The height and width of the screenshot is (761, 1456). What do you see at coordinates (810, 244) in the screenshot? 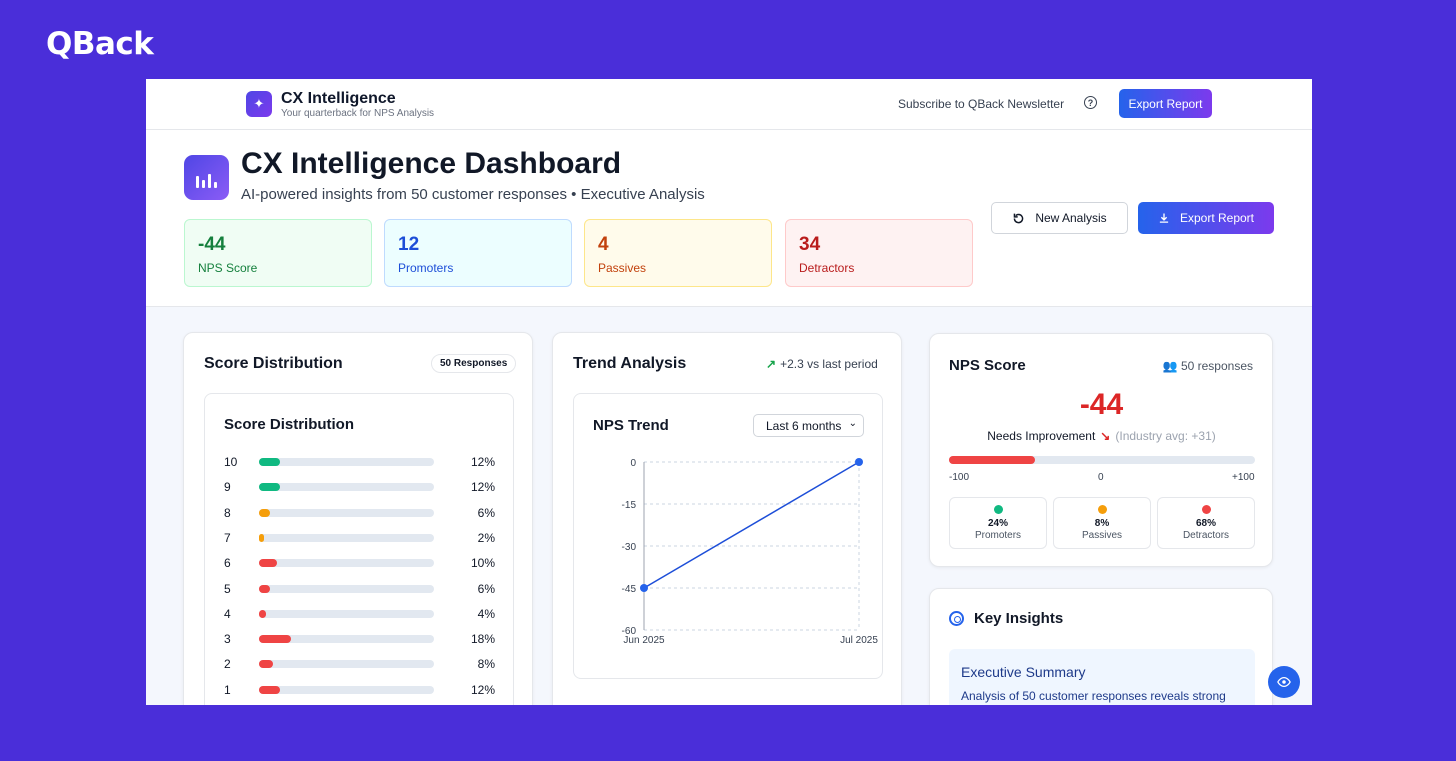
I see `stat-value: 34` at bounding box center [810, 244].